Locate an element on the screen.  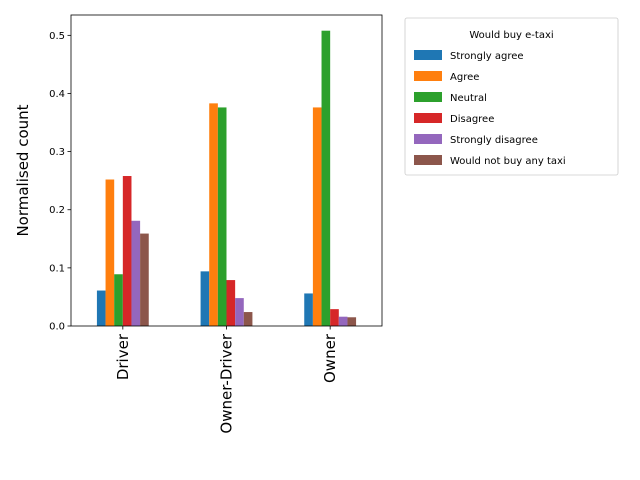
bar-owner-disagree is located at coordinates (334, 317).